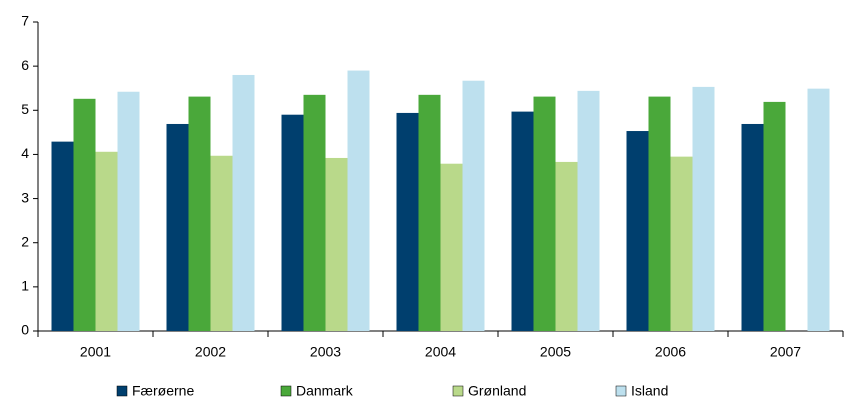  What do you see at coordinates (25, 197) in the screenshot?
I see `y-tick-label: 3` at bounding box center [25, 197].